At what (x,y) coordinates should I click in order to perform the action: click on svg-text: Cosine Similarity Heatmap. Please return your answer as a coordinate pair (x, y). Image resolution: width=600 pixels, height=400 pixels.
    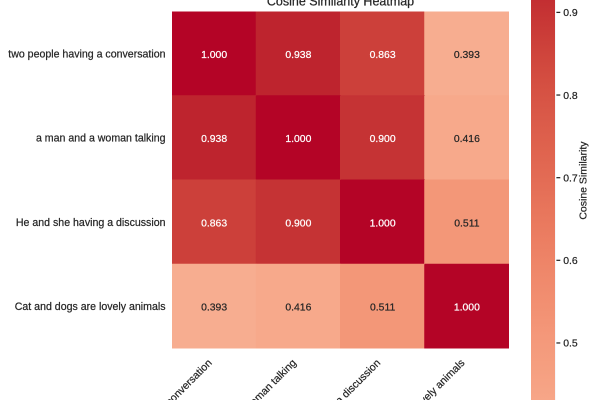
    Looking at the image, I should click on (340, 4).